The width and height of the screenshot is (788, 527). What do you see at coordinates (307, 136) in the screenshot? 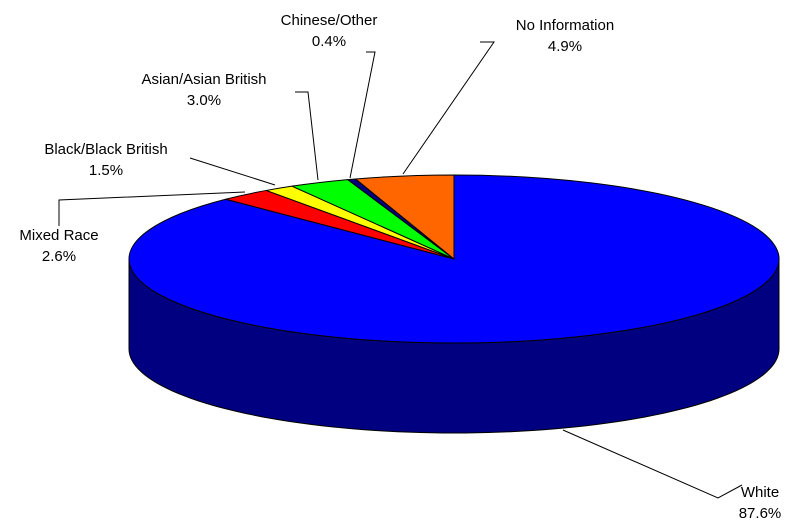
I see `leader-line-asian-asian-british` at bounding box center [307, 136].